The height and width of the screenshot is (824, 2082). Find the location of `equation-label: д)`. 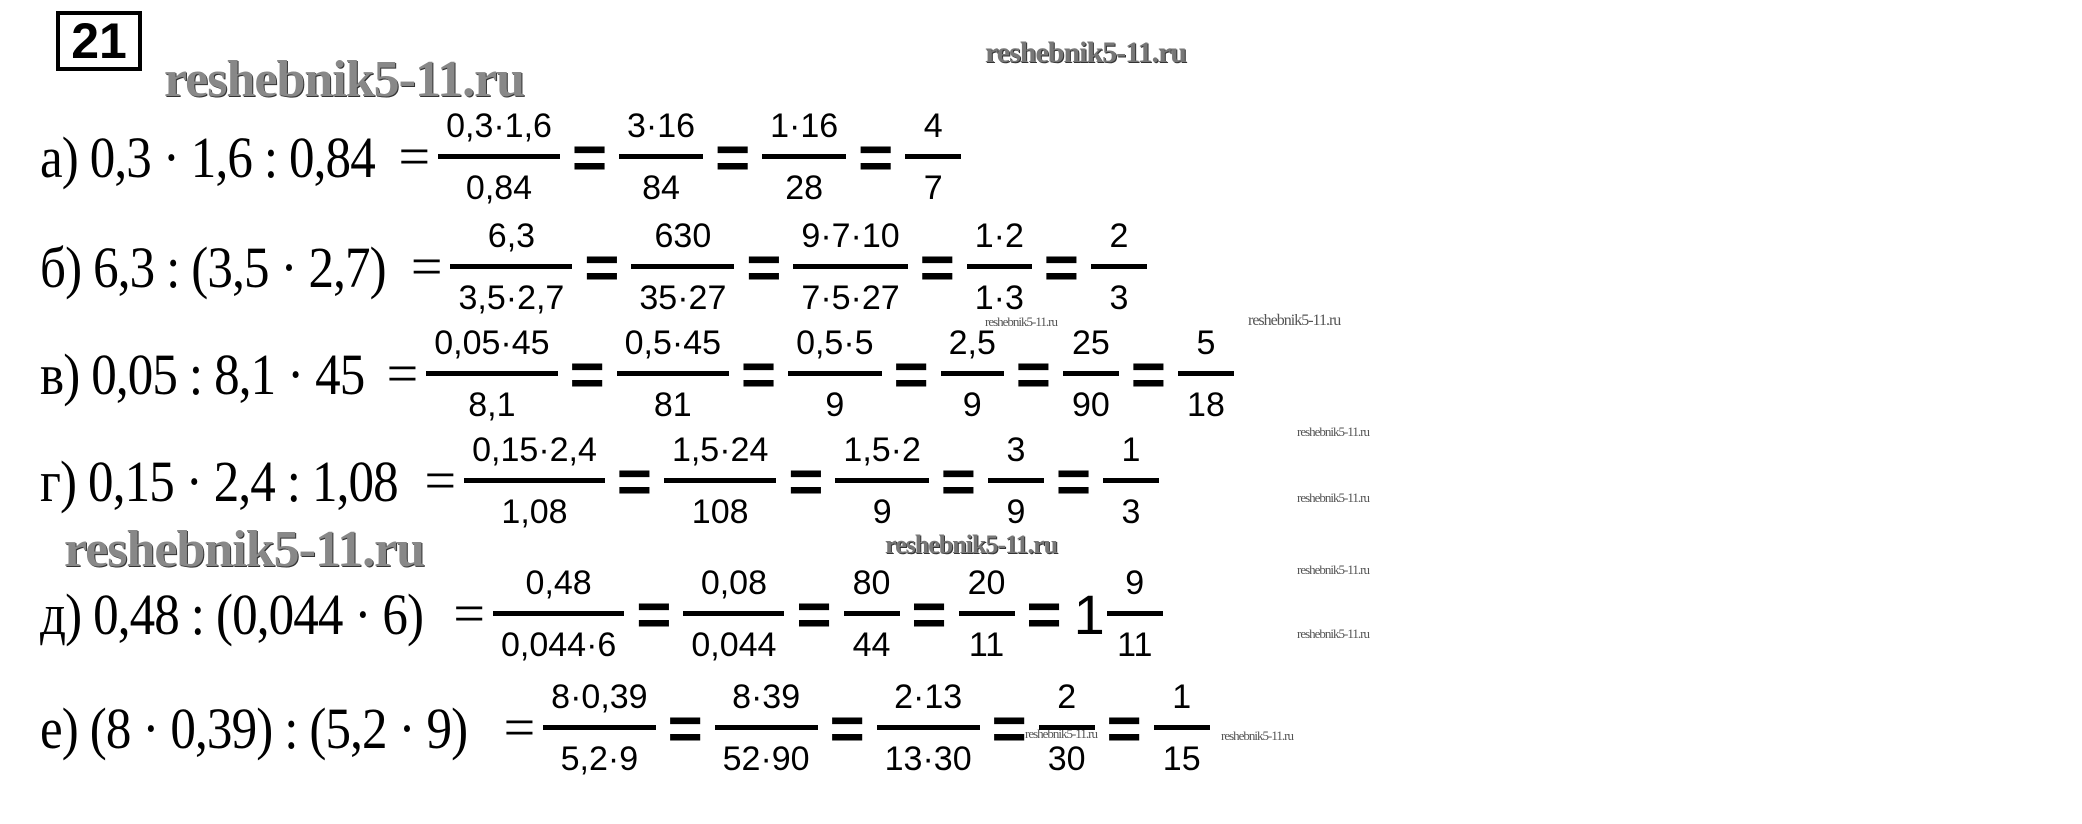

equation-label: д) is located at coordinates (61, 614).